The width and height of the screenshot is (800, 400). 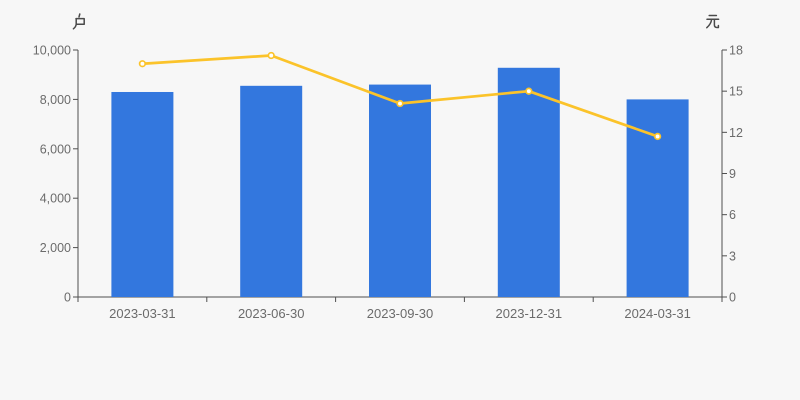 I want to click on right-axis-tick-label: 3, so click(x=732, y=256).